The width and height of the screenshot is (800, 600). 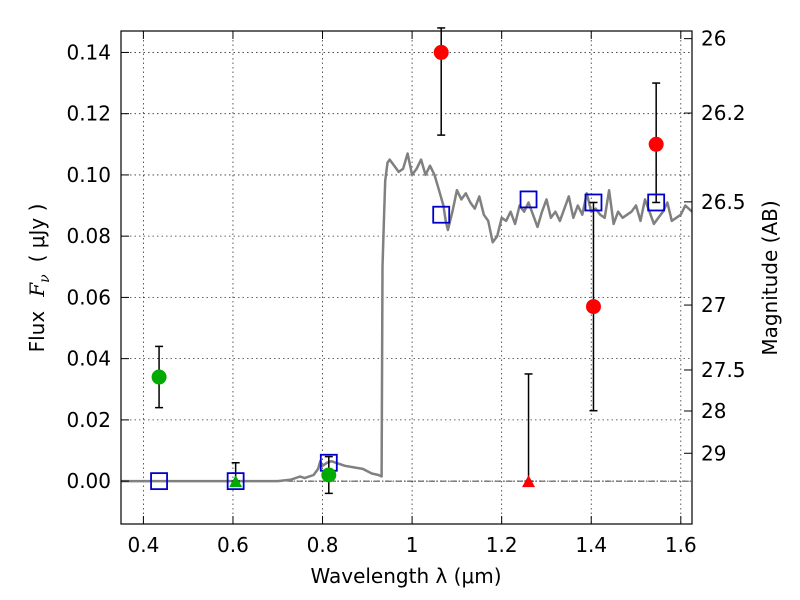 What do you see at coordinates (723, 113) in the screenshot?
I see `magnitude-tick-label: 26.2` at bounding box center [723, 113].